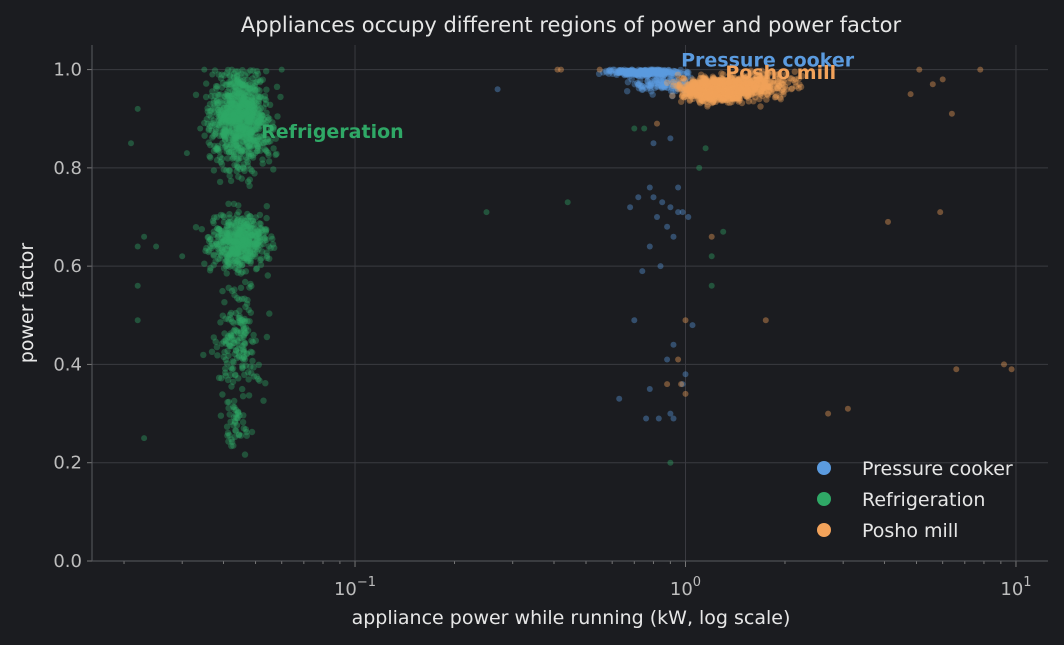 This screenshot has height=645, width=1064. What do you see at coordinates (67, 70) in the screenshot?
I see `y-tick-label: 1.0` at bounding box center [67, 70].